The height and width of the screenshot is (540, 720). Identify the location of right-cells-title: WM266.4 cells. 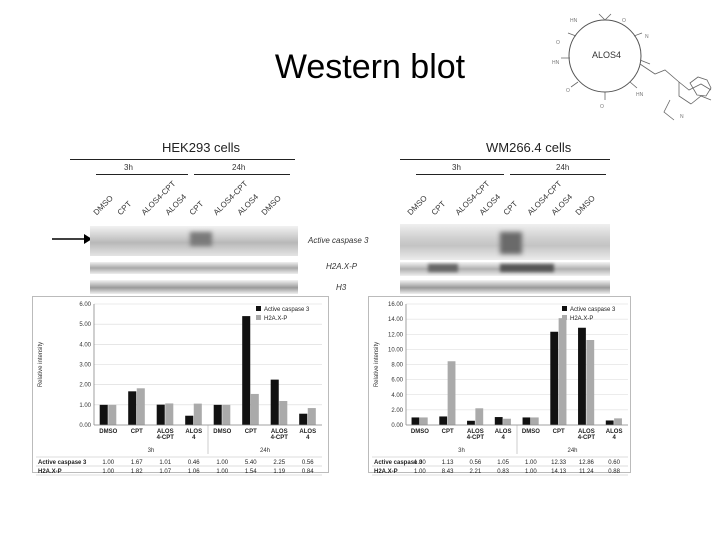
(529, 147).